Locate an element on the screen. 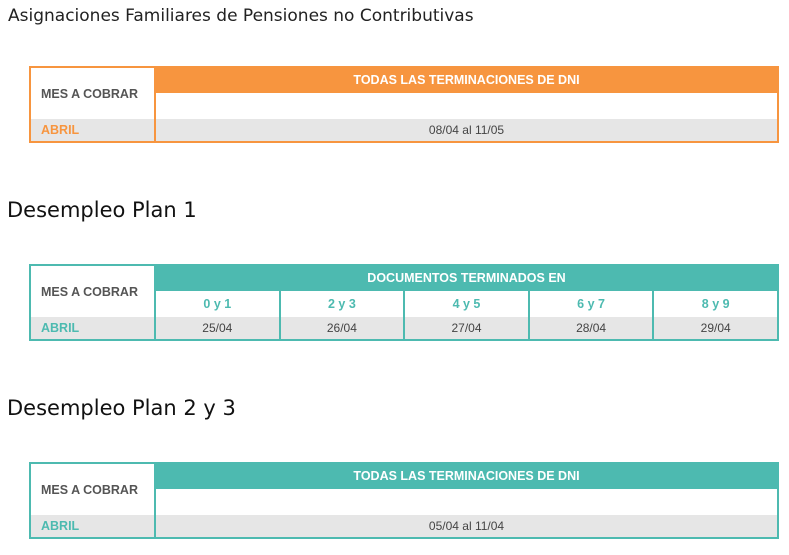 The height and width of the screenshot is (555, 789). column-header: 0 y 1 is located at coordinates (217, 304).